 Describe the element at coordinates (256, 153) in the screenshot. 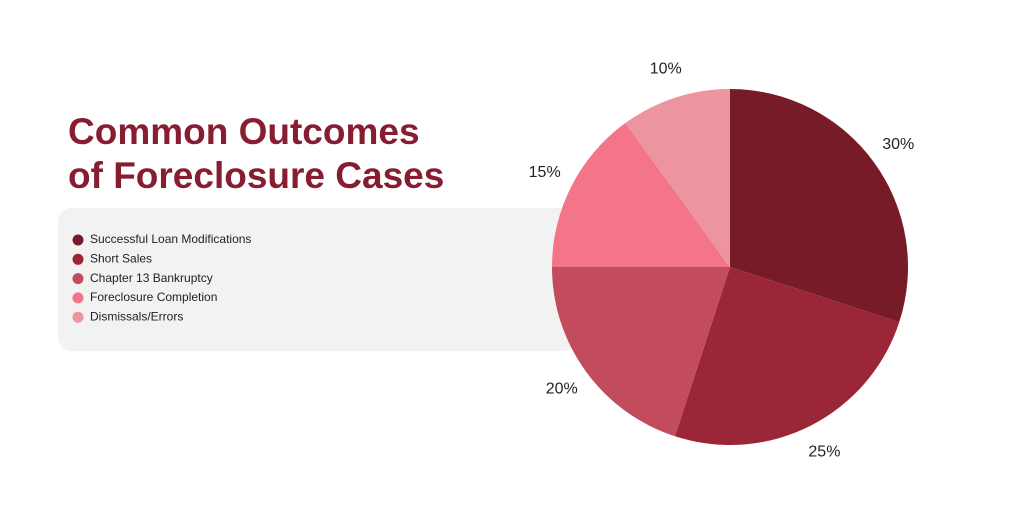

I see `chart-title: Common Outcomes of Foreclosure Cases` at that location.